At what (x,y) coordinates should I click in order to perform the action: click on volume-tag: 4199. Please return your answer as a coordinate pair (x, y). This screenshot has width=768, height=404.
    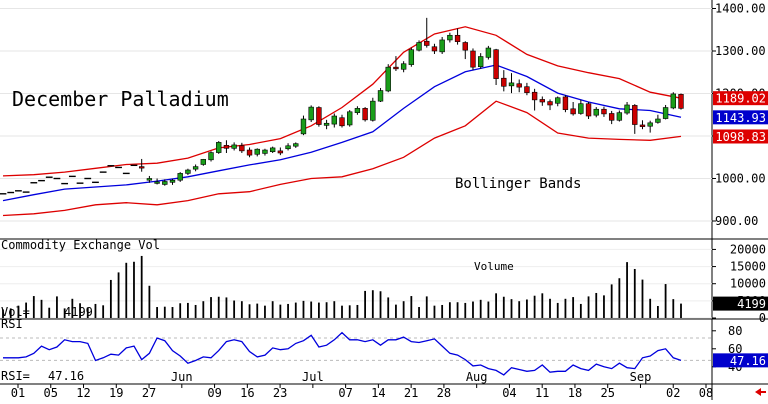
    Looking at the image, I should click on (740, 303).